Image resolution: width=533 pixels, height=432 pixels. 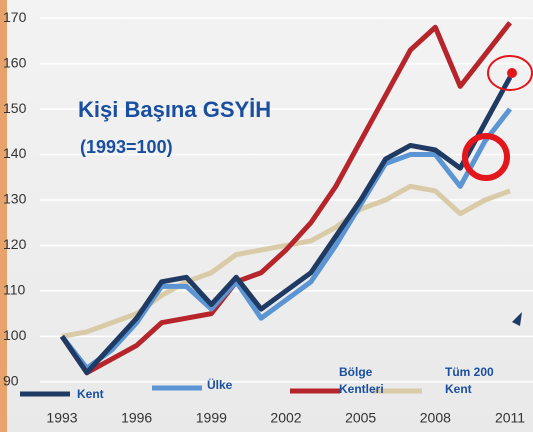 I want to click on y-tick-label: 100, so click(x=15, y=335).